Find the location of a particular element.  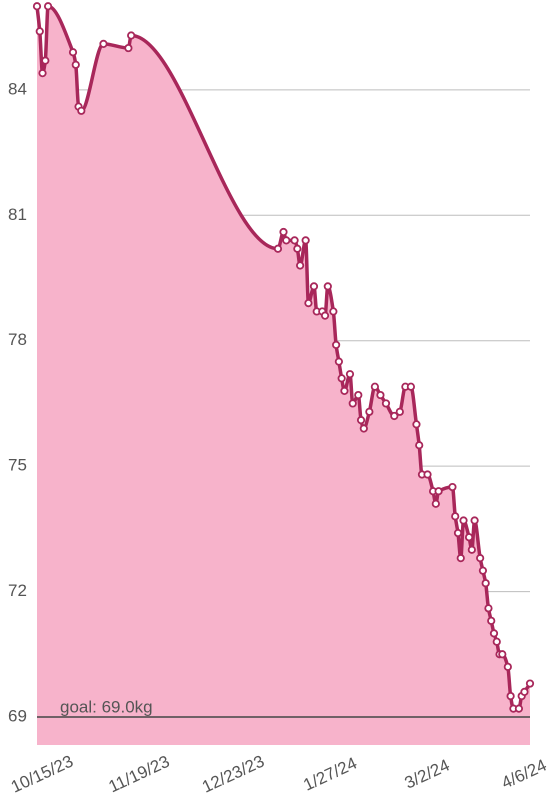

goal-label: goal: 69.0kg is located at coordinates (106, 706).